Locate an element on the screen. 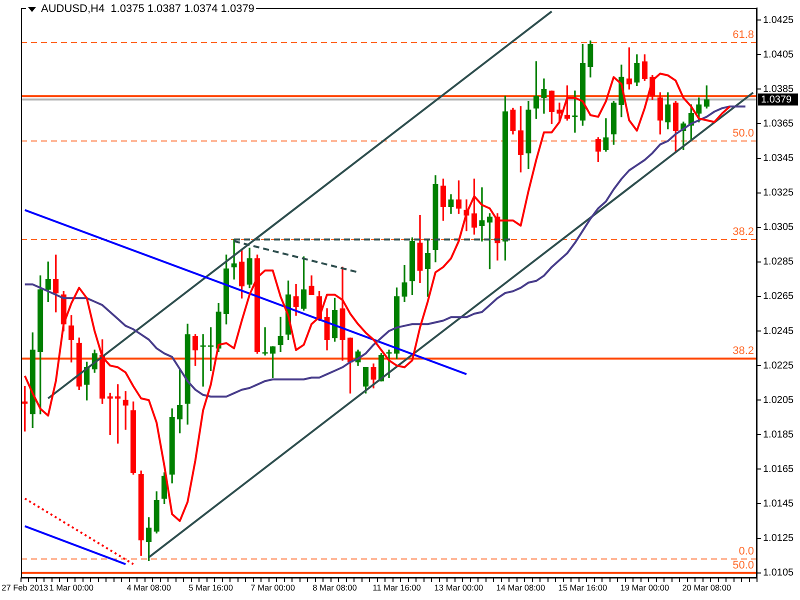  x-tick-label: 13 Mar 00:00 is located at coordinates (459, 587).